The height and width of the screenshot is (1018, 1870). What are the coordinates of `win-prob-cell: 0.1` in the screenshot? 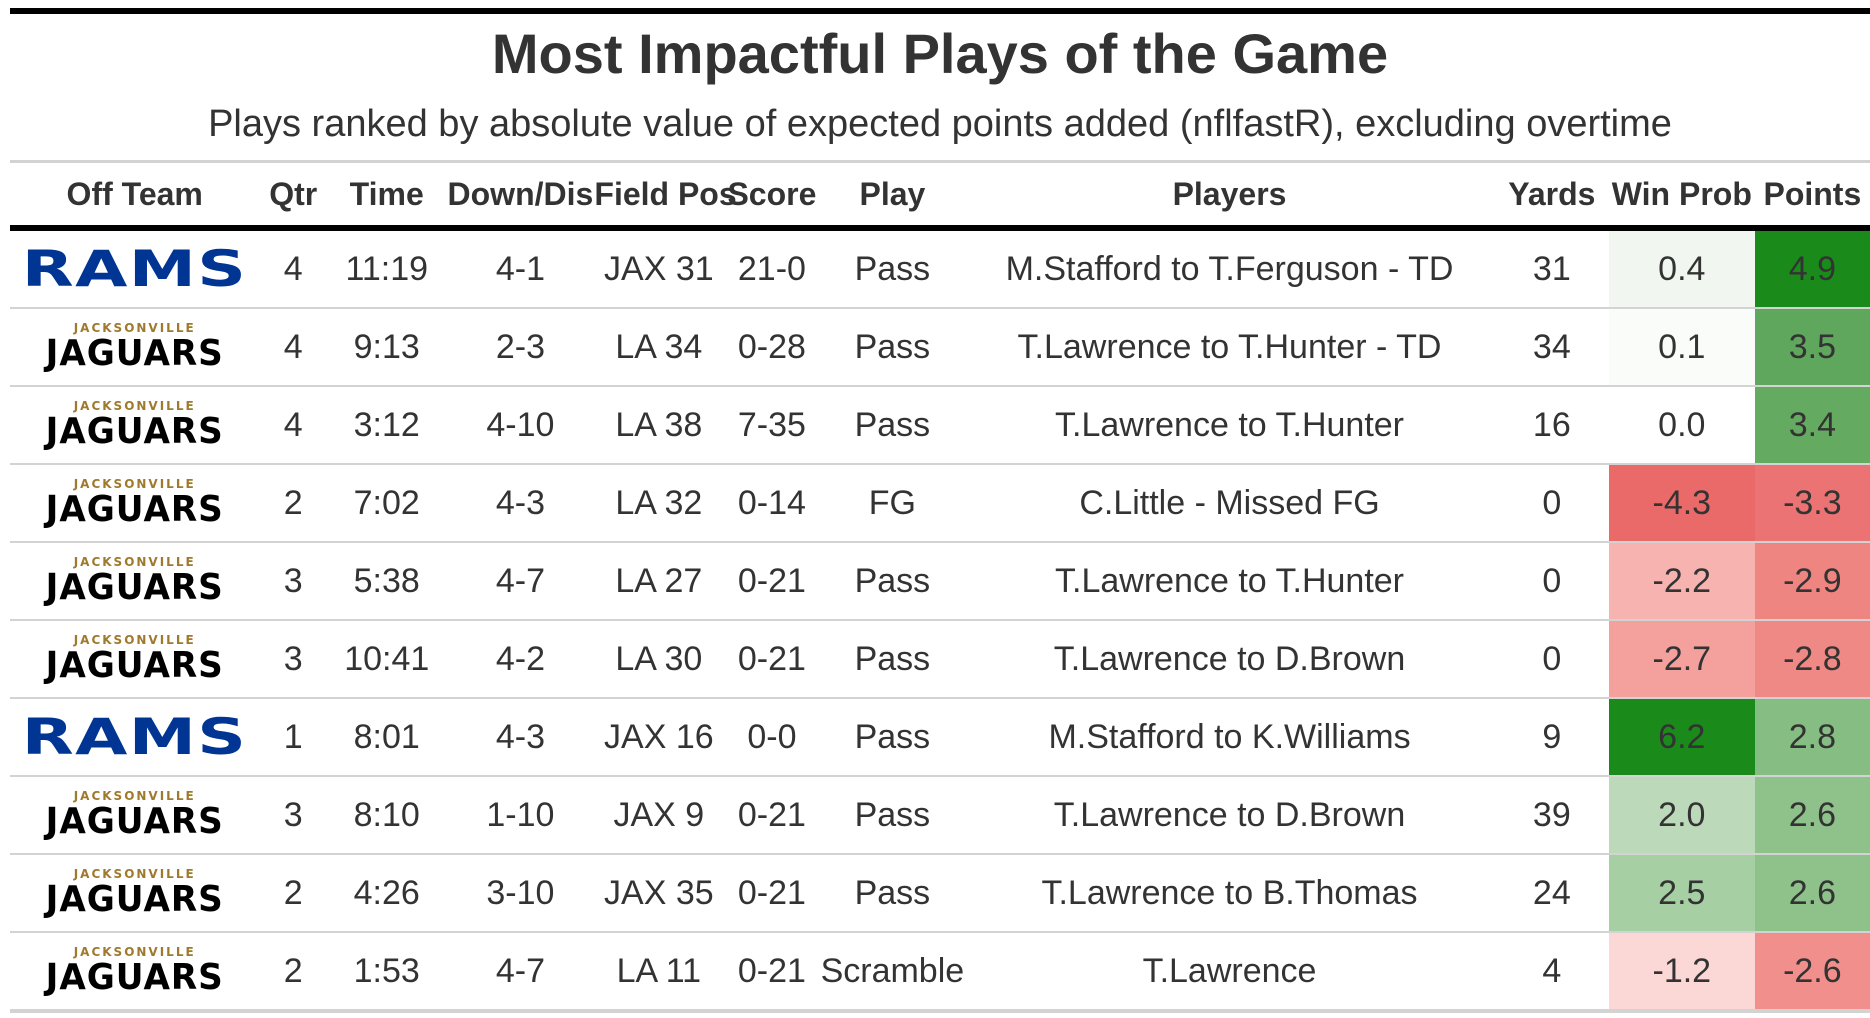 It's located at (1681, 347).